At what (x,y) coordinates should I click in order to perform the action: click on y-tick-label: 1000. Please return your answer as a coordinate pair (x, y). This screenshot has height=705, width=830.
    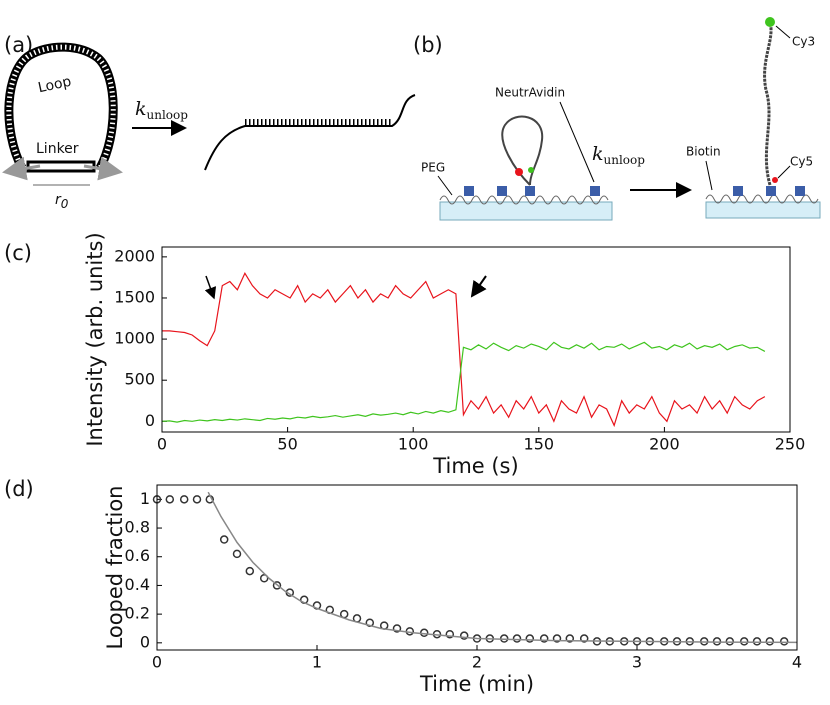
    Looking at the image, I should click on (134, 338).